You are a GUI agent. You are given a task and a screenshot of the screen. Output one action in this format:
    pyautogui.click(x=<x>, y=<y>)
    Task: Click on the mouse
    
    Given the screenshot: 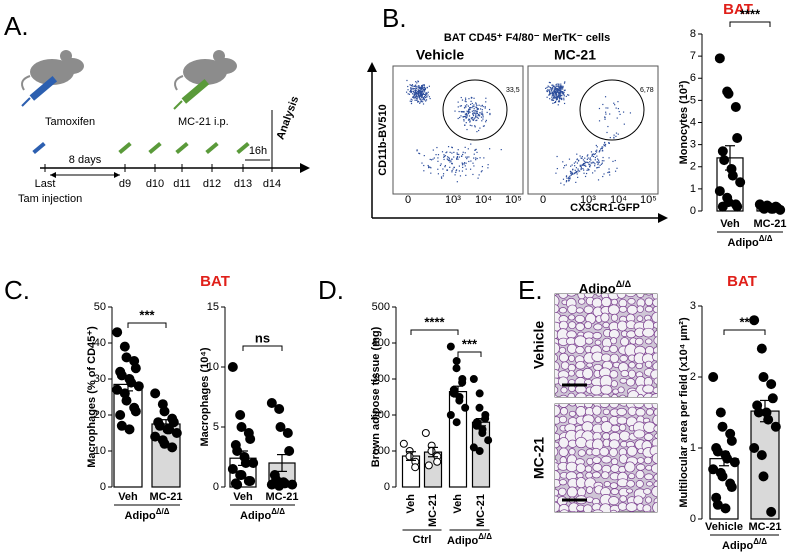 What is the action you would take?
    pyautogui.click(x=52, y=70)
    